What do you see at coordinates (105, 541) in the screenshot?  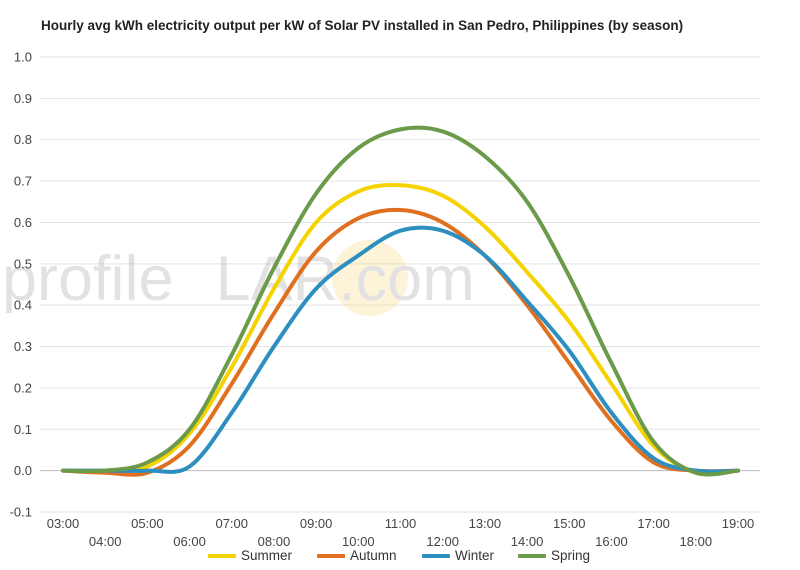 I see `x-tick-label: 04:00` at bounding box center [105, 541].